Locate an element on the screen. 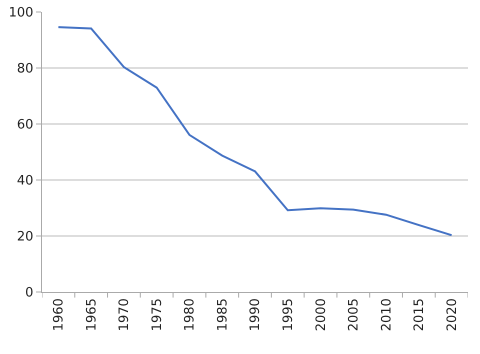  y-tick-label: 0 is located at coordinates (29, 293).